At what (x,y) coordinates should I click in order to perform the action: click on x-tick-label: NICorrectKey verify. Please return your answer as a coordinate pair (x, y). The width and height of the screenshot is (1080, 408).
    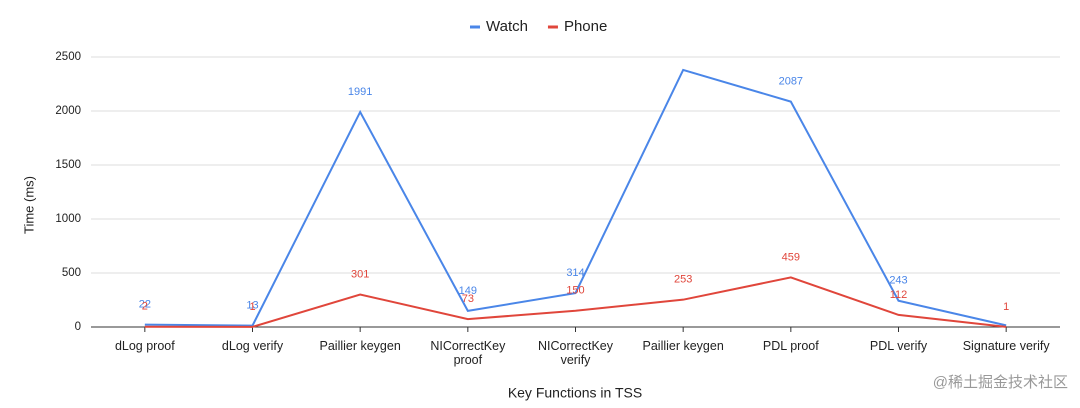
    Looking at the image, I should click on (575, 353).